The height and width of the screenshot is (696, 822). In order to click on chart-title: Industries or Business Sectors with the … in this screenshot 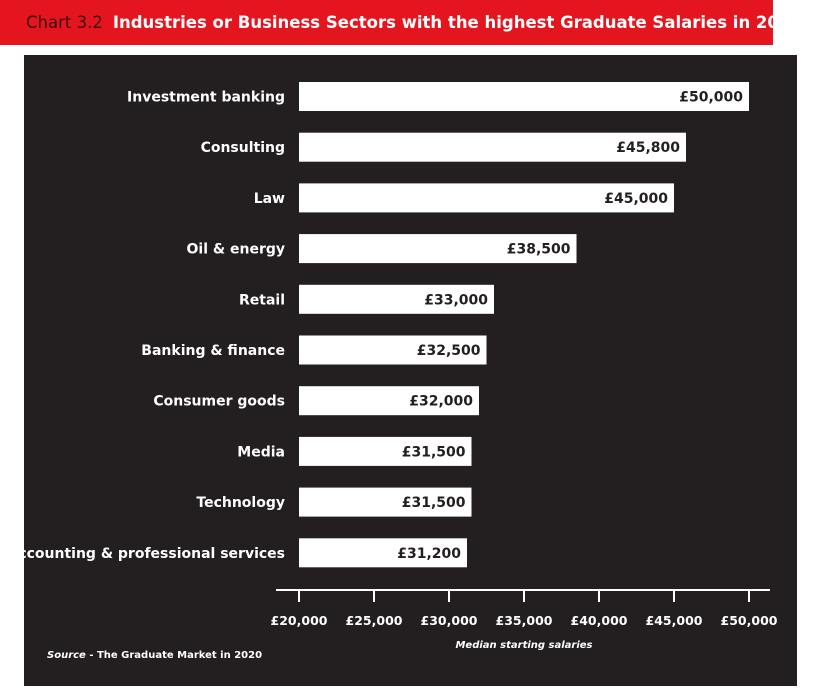, I will do `click(457, 22)`.